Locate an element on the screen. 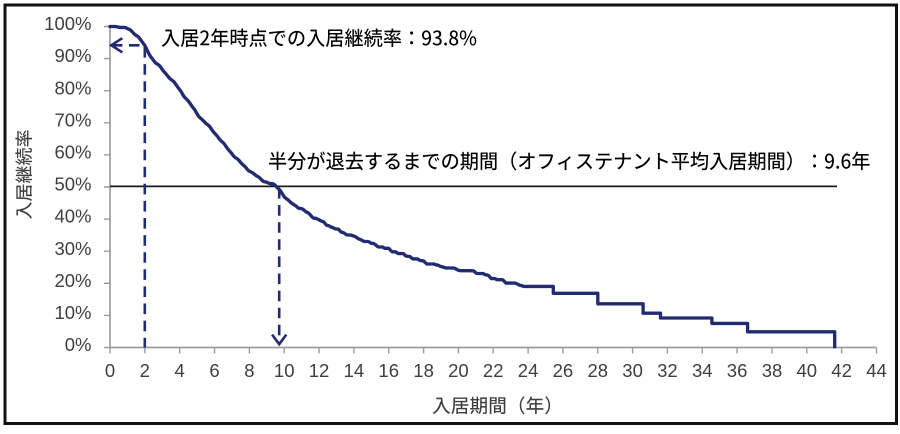 This screenshot has height=434, width=900. svg-text: 0 is located at coordinates (110, 370).